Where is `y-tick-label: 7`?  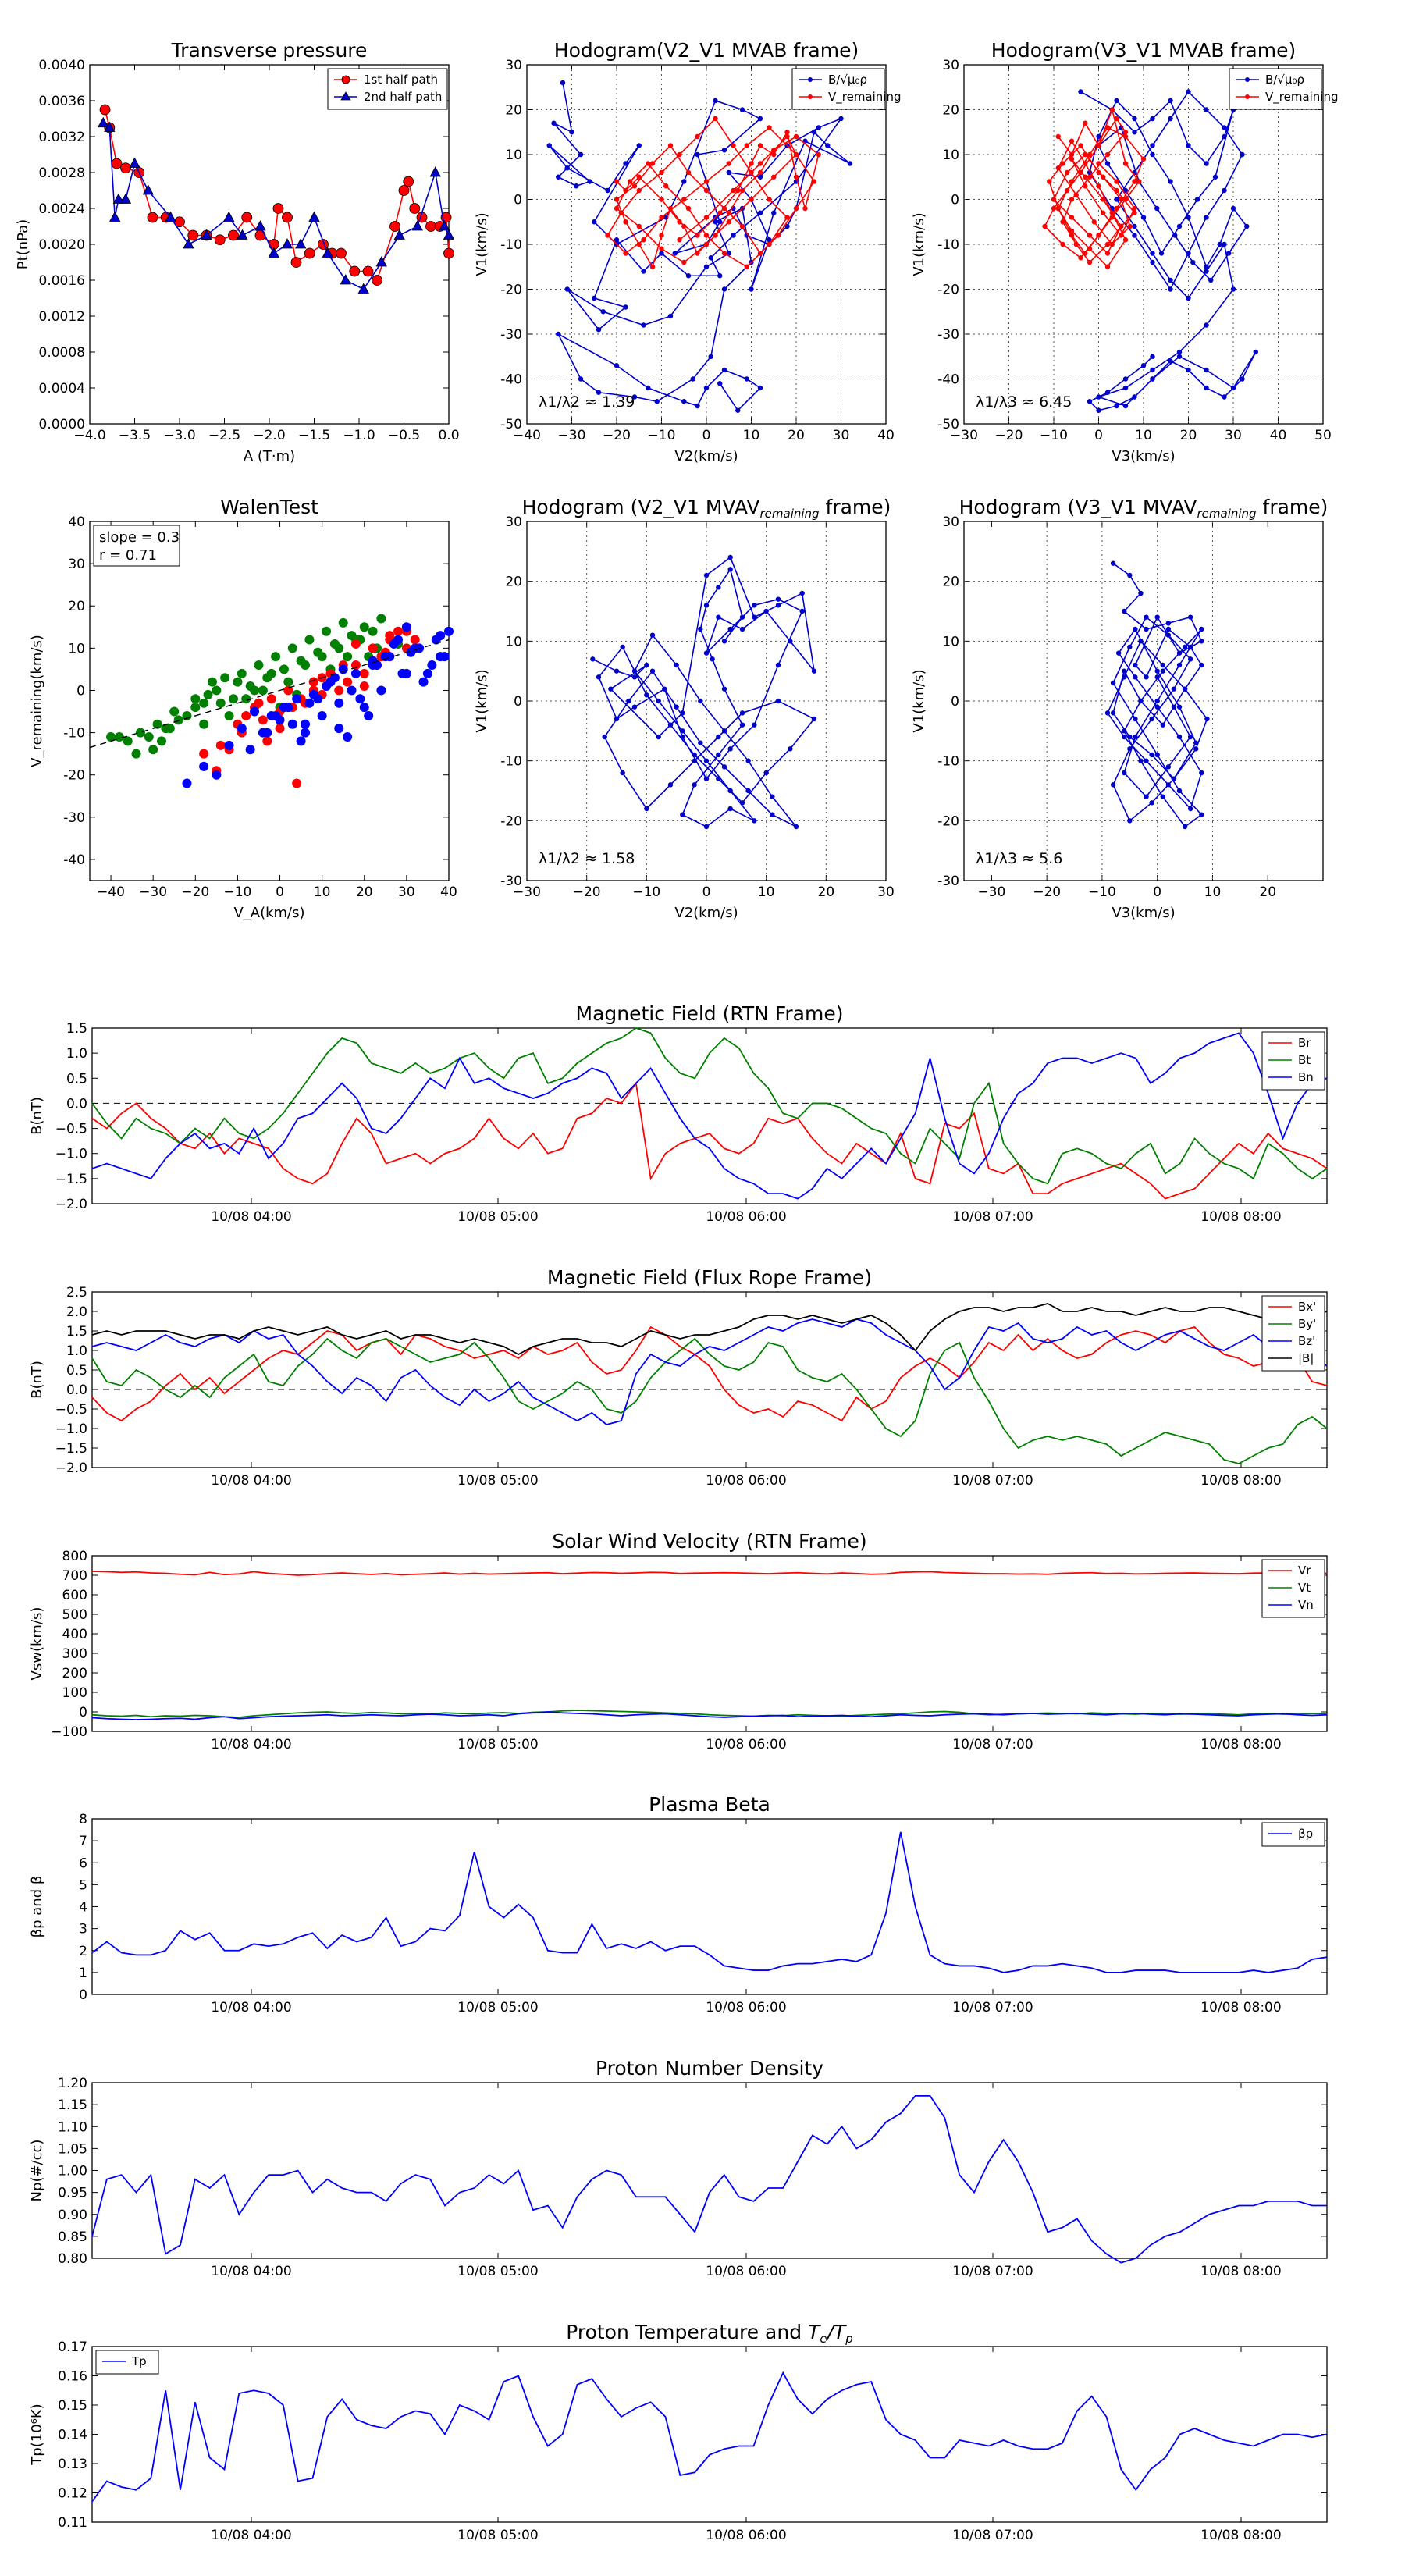
y-tick-label: 7 is located at coordinates (83, 1841).